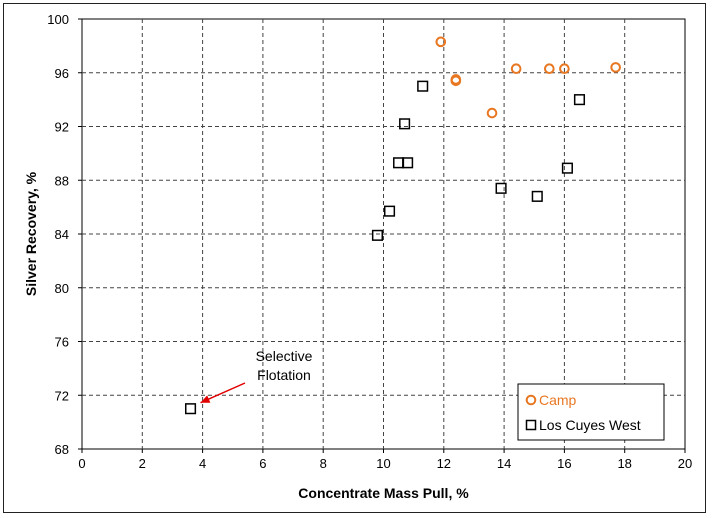 The height and width of the screenshot is (518, 713). I want to click on y-tick-label: 92, so click(62, 127).